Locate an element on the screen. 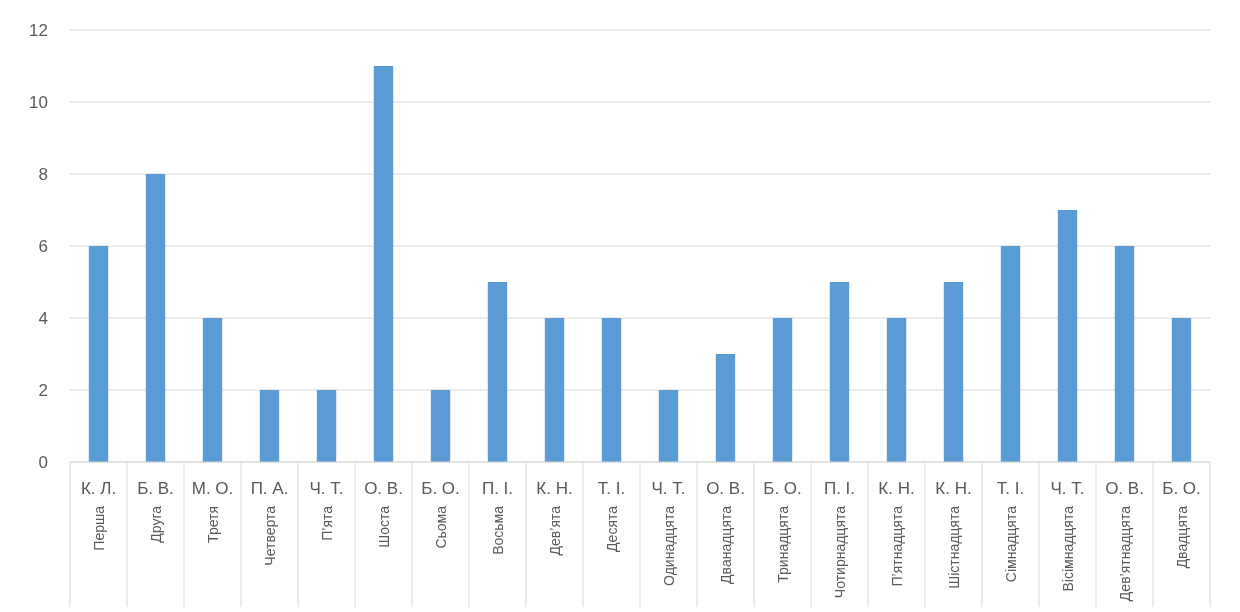  x-tick-label: О. В. Дев’ятнадцята is located at coordinates (1124, 540).